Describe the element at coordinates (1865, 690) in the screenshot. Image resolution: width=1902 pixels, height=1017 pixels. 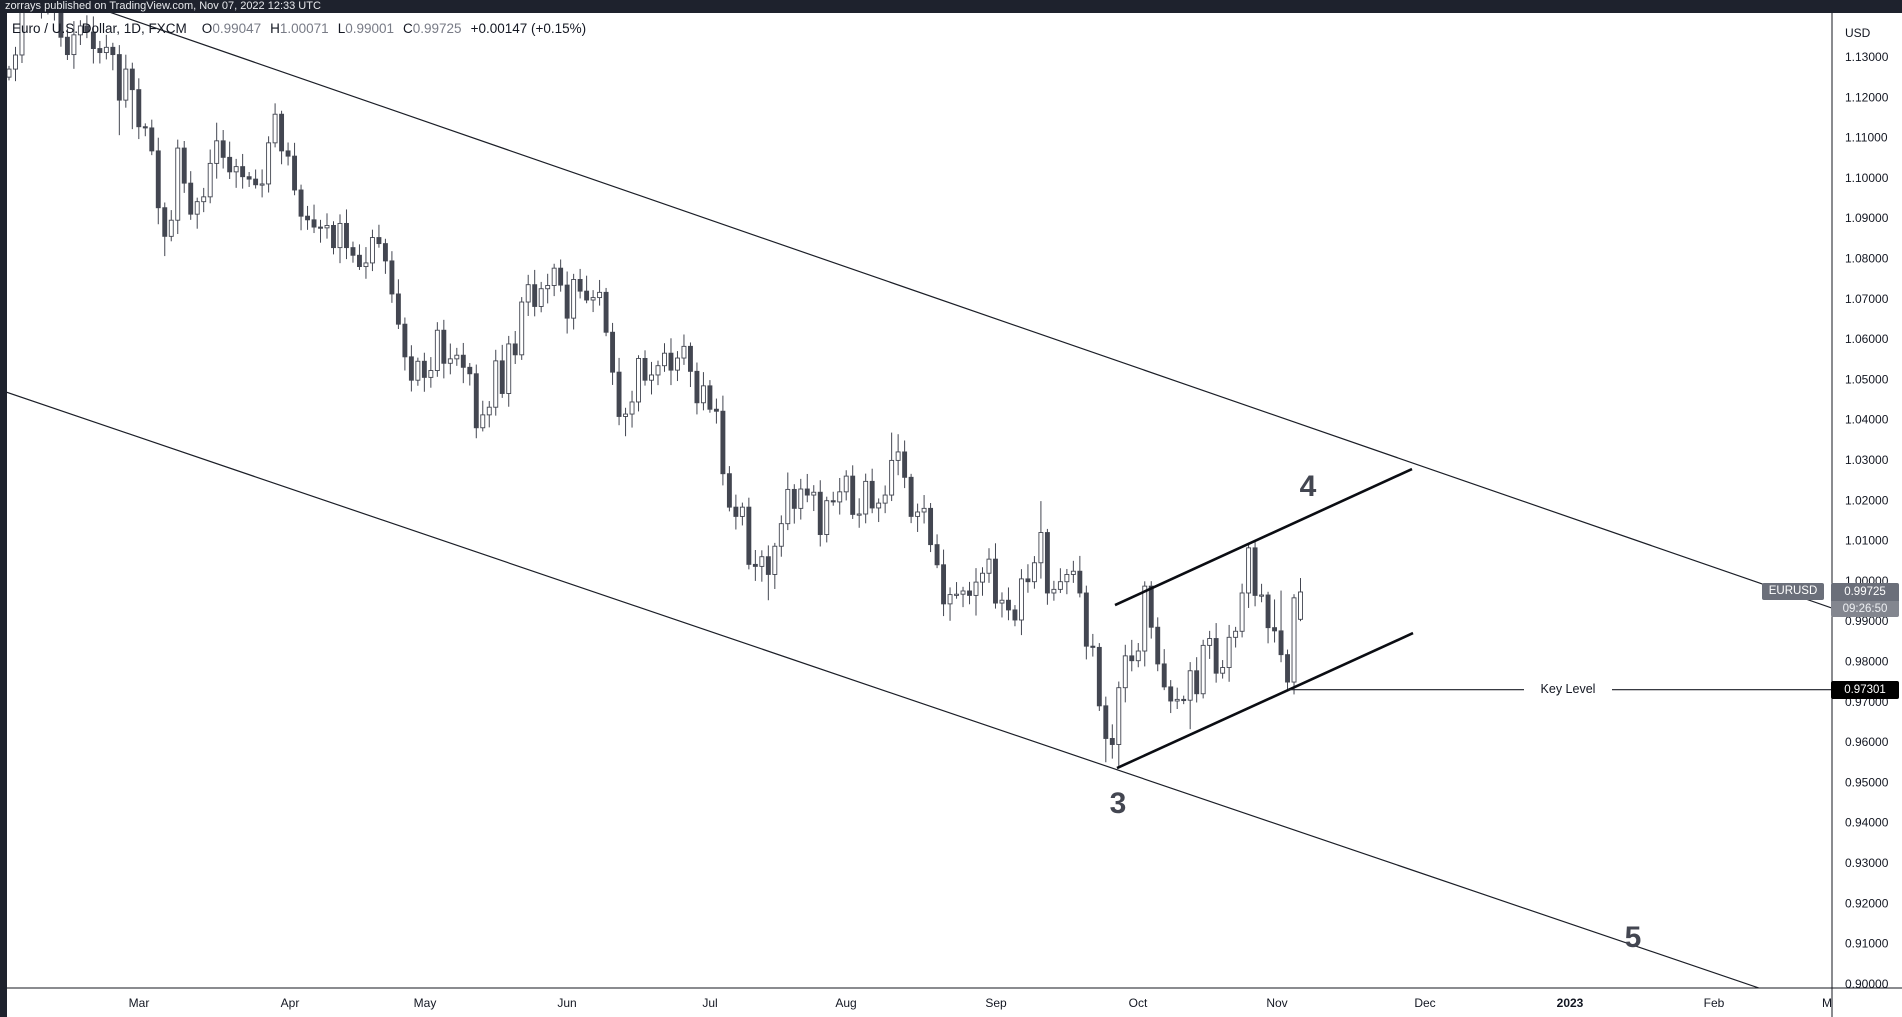
I see `key-level-price-badge: 0.97301` at that location.